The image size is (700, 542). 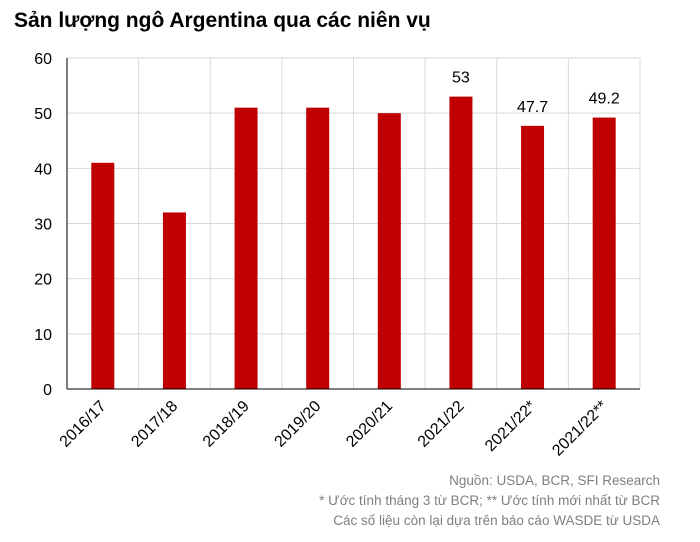 I want to click on y-tick-label: 40, so click(x=43, y=169).